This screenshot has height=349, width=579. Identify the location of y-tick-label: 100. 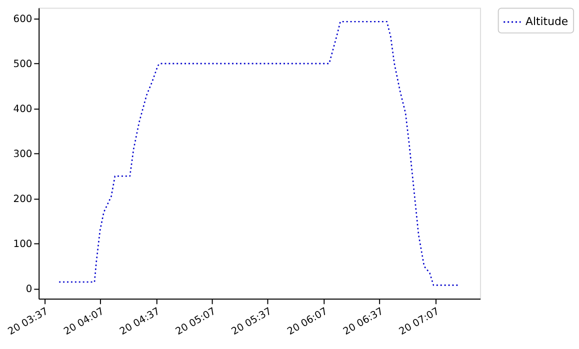
(22, 244).